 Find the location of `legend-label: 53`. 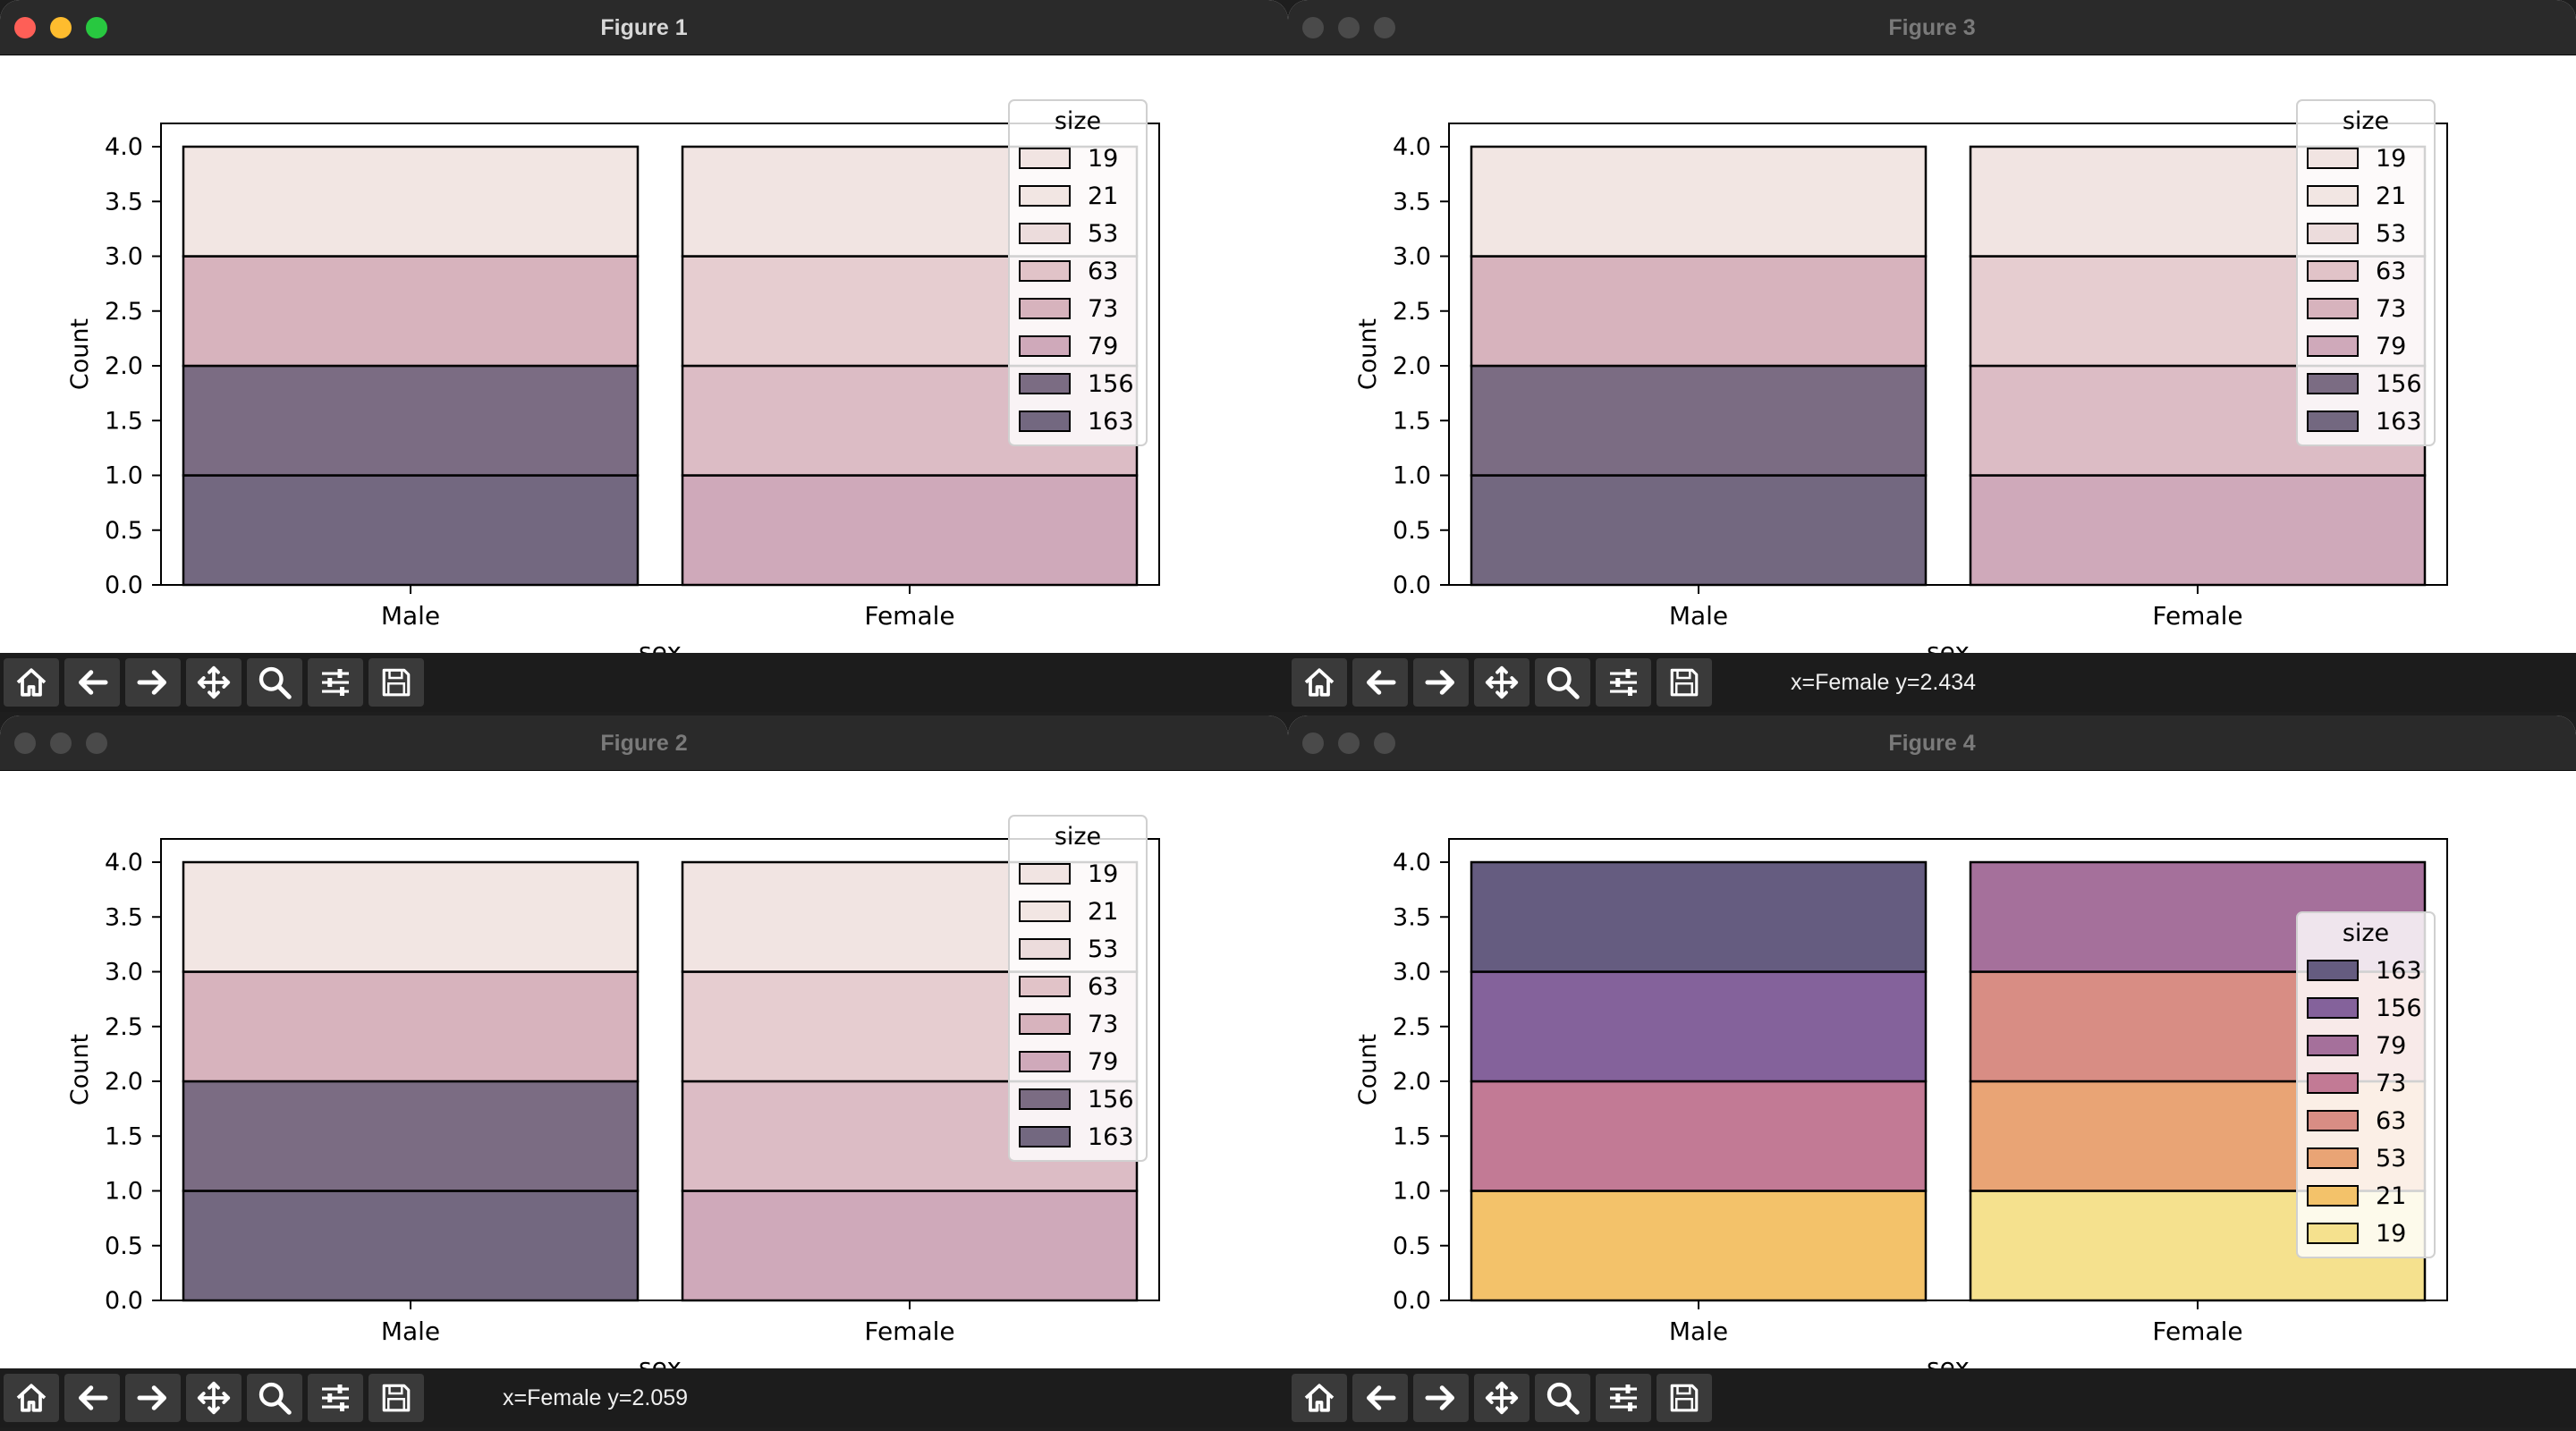

legend-label: 53 is located at coordinates (1103, 234).